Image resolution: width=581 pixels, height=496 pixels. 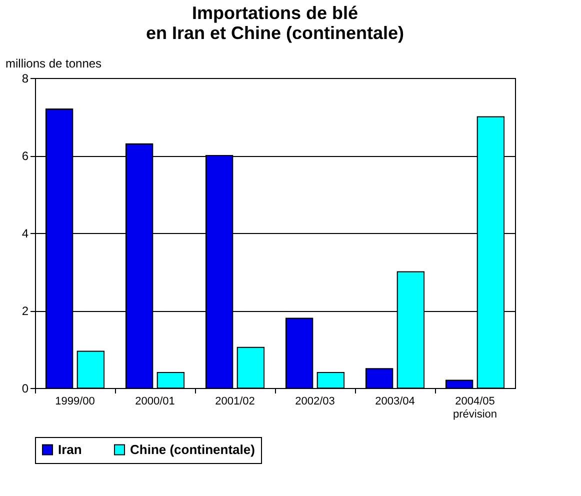 I want to click on y-tick-label: 6, so click(x=25, y=156).